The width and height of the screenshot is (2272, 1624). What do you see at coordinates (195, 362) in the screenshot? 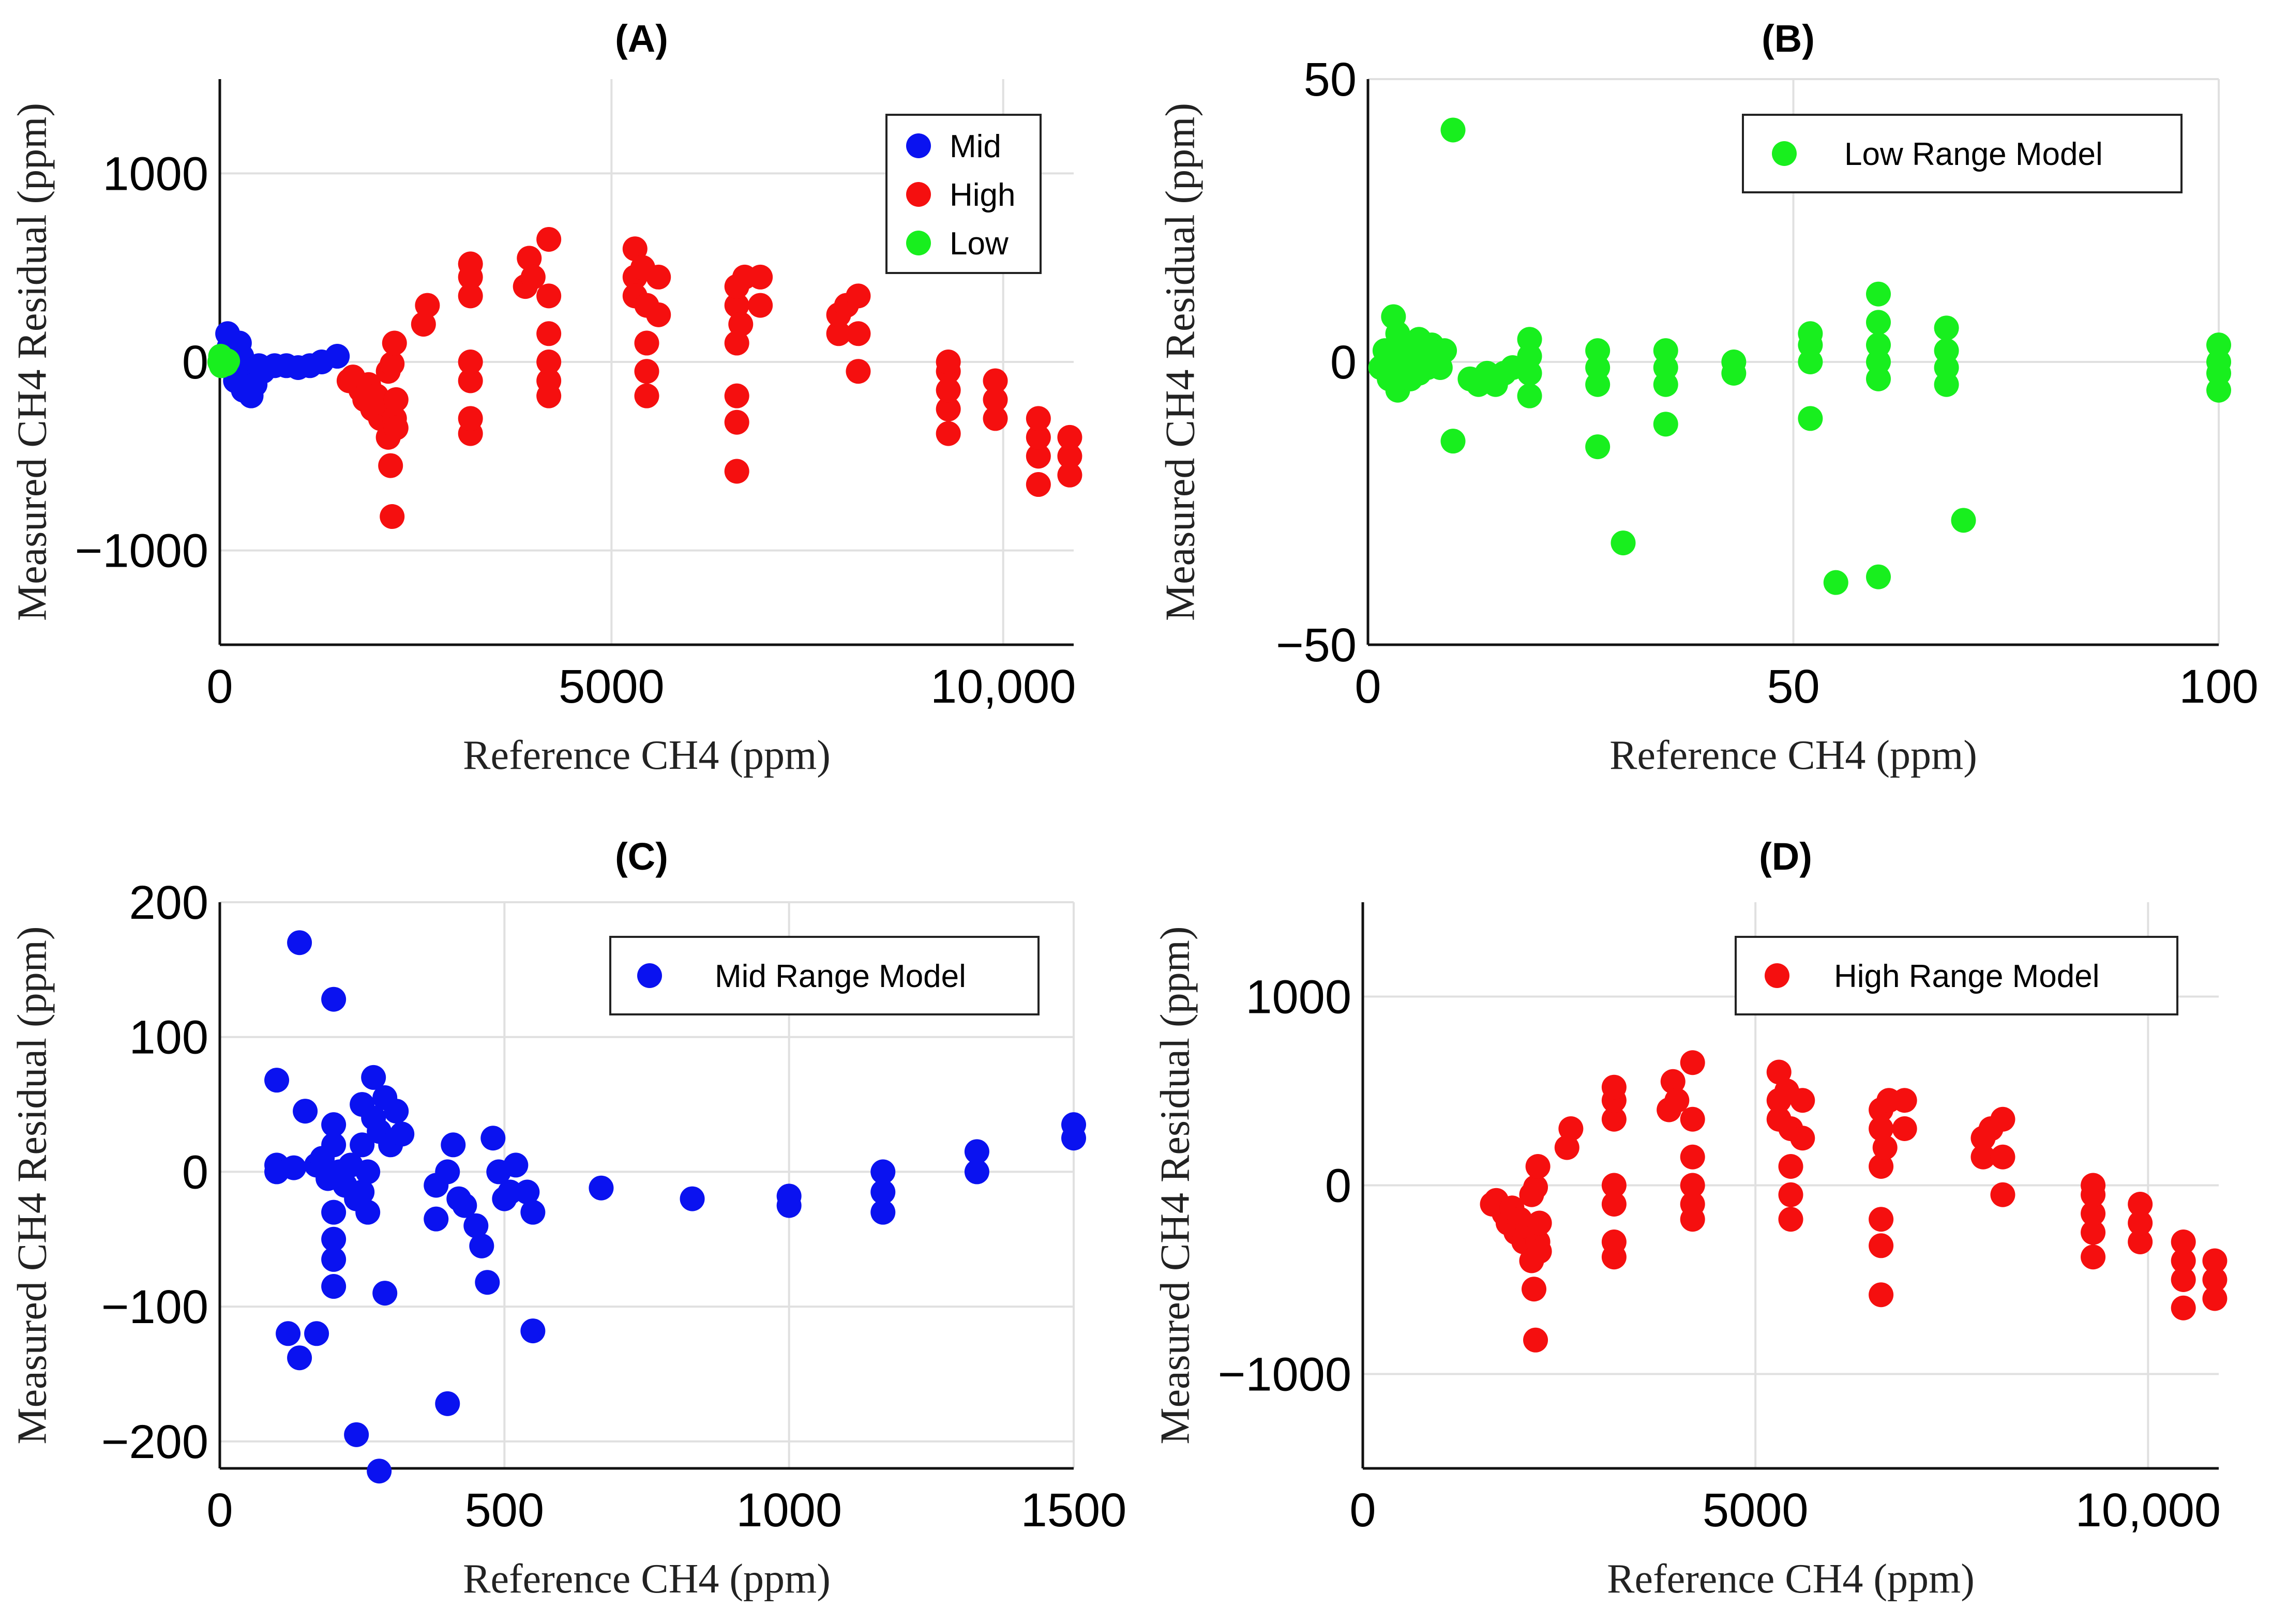
I see `y-tick-label: 0` at bounding box center [195, 362].